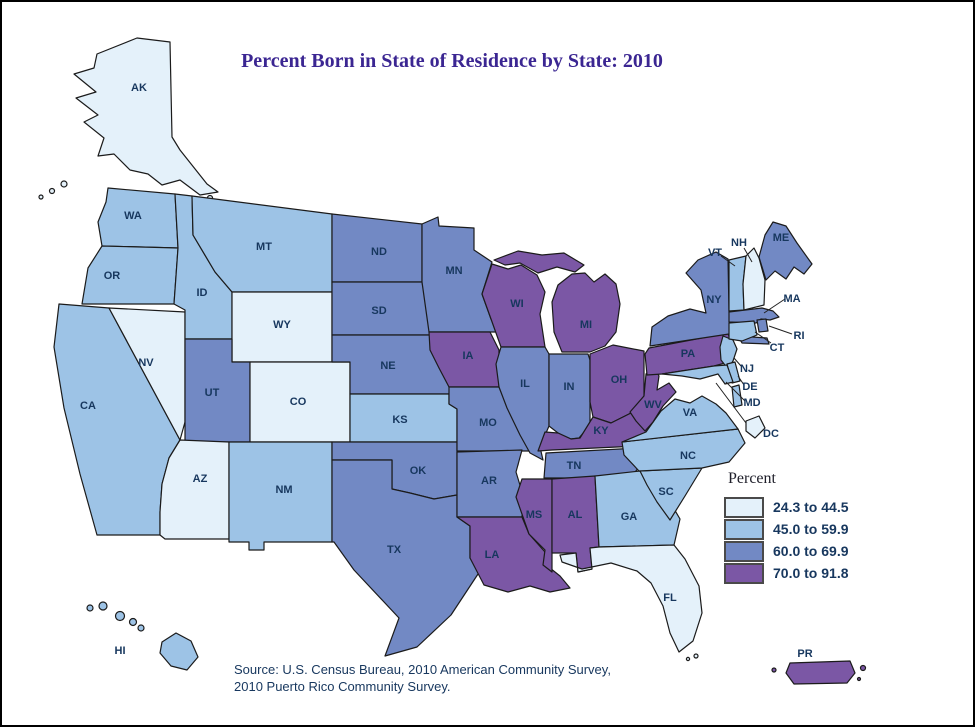 This screenshot has width=975, height=727. Describe the element at coordinates (513, 305) in the screenshot. I see `state-wi` at that location.